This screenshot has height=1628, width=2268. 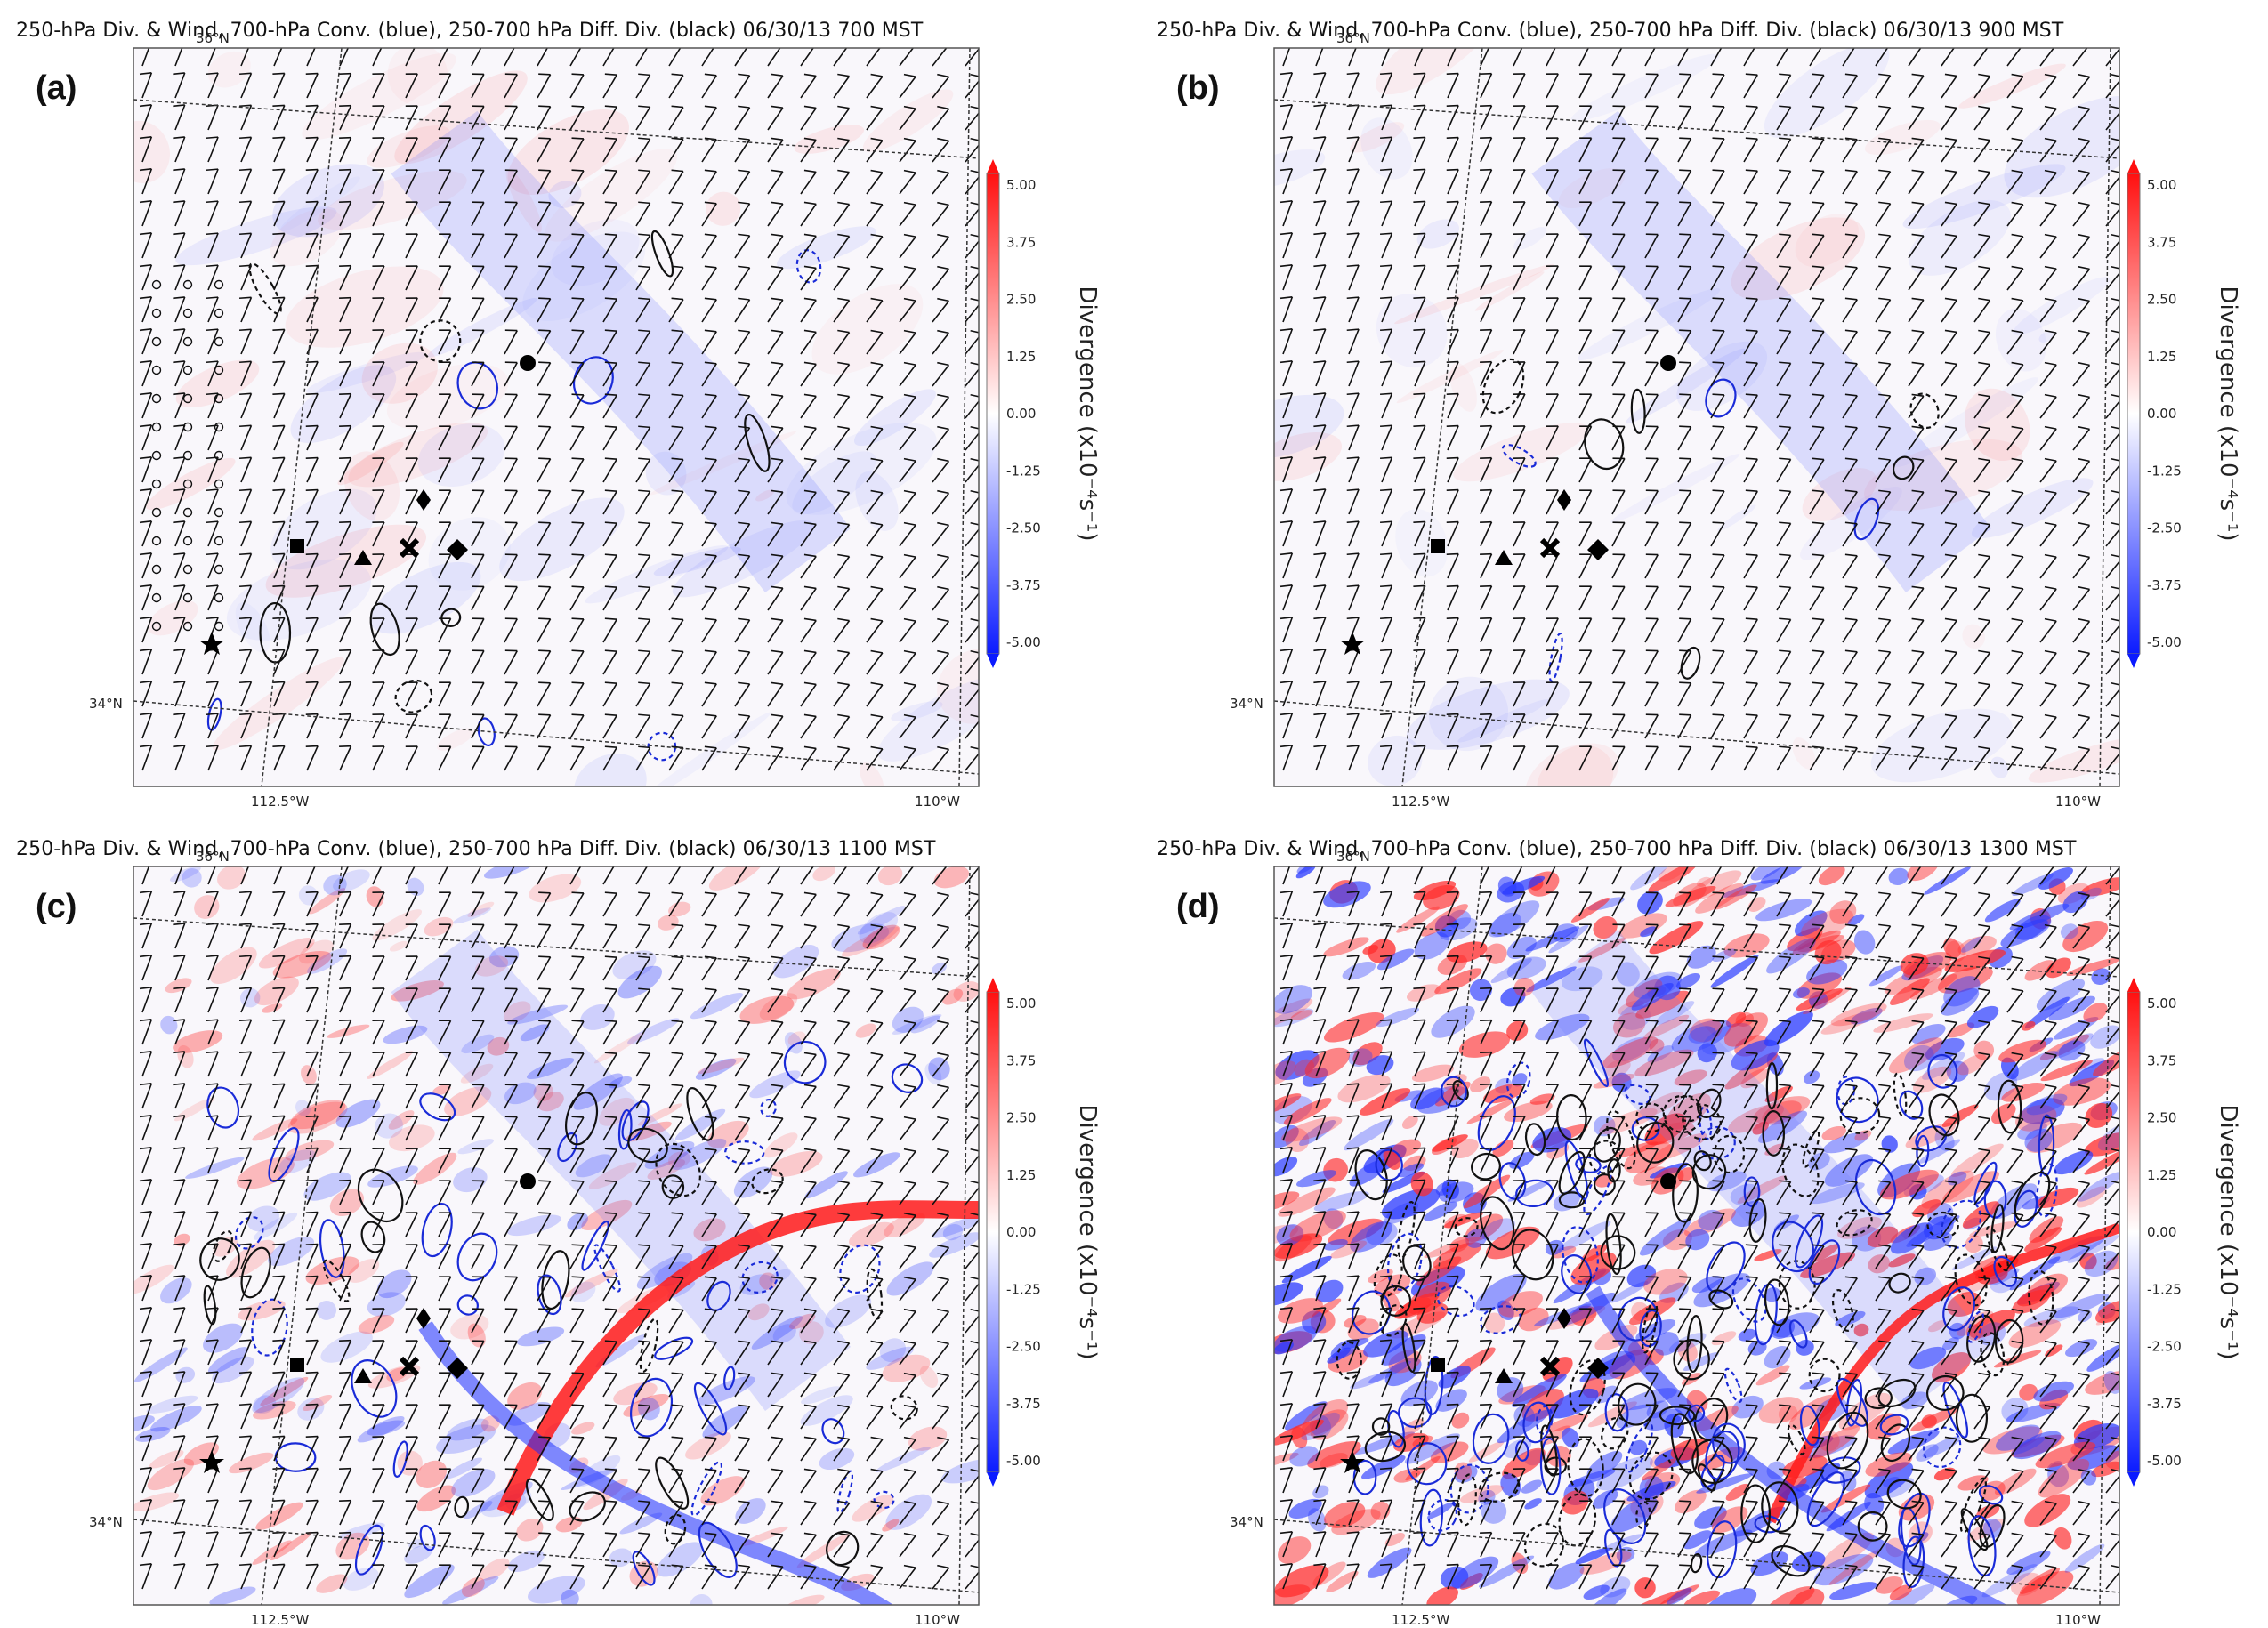 I want to click on panel-label: (a), so click(x=56, y=88).